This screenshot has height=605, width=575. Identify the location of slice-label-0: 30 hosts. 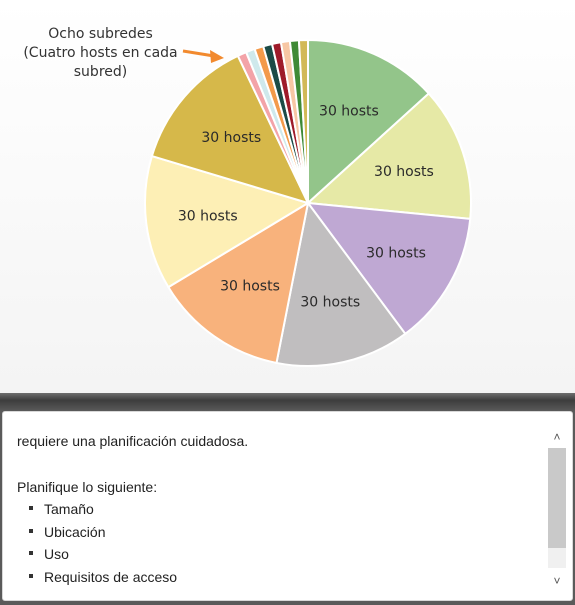
(349, 112).